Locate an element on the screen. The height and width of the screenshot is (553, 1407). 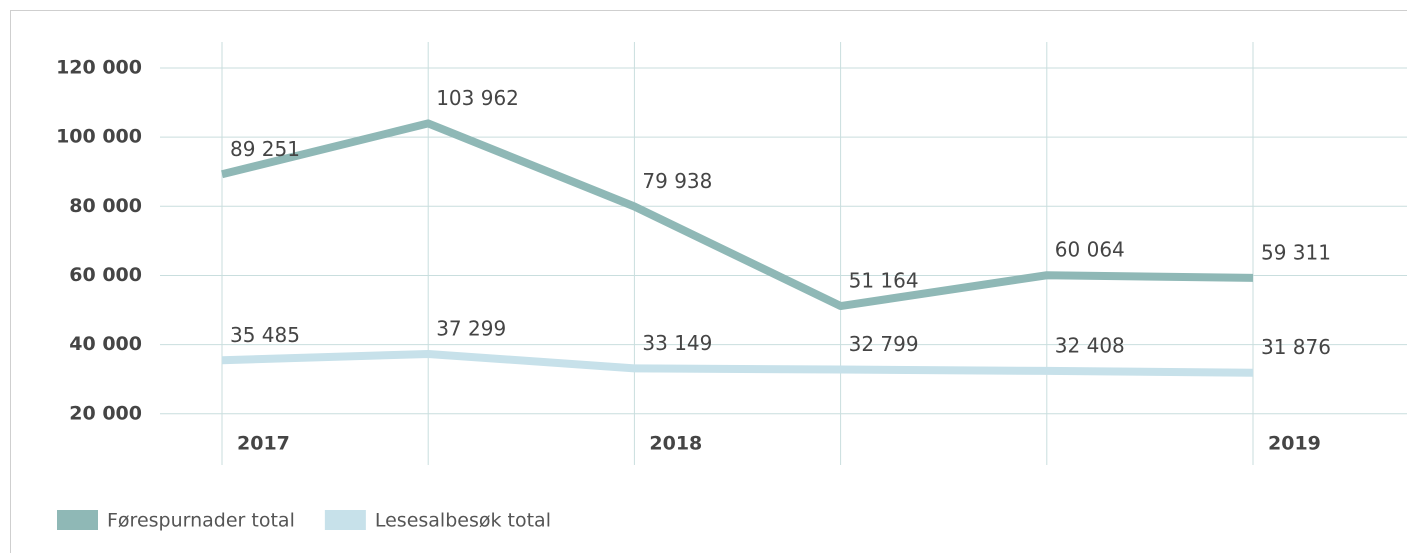
y-tick-label: 100 000 is located at coordinates (99, 137).